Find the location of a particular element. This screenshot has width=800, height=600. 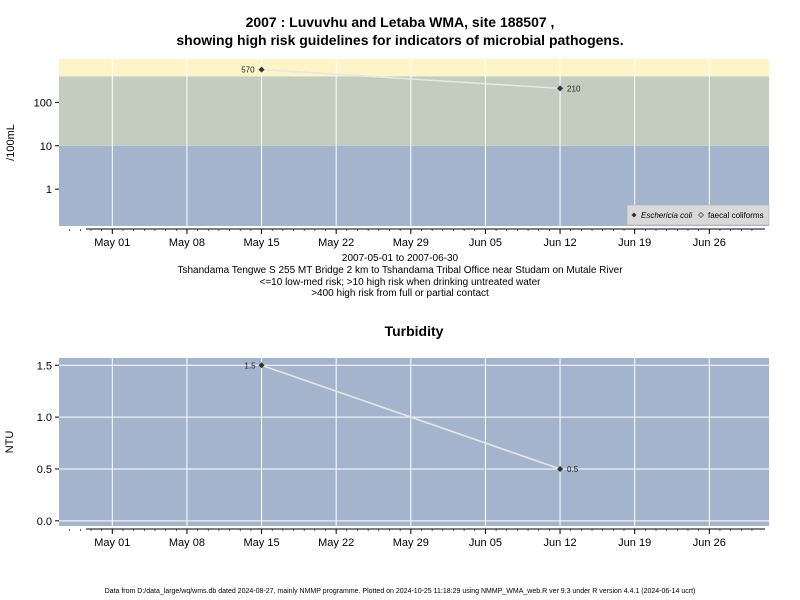

y-tick-label: 0.0 is located at coordinates (44, 522).